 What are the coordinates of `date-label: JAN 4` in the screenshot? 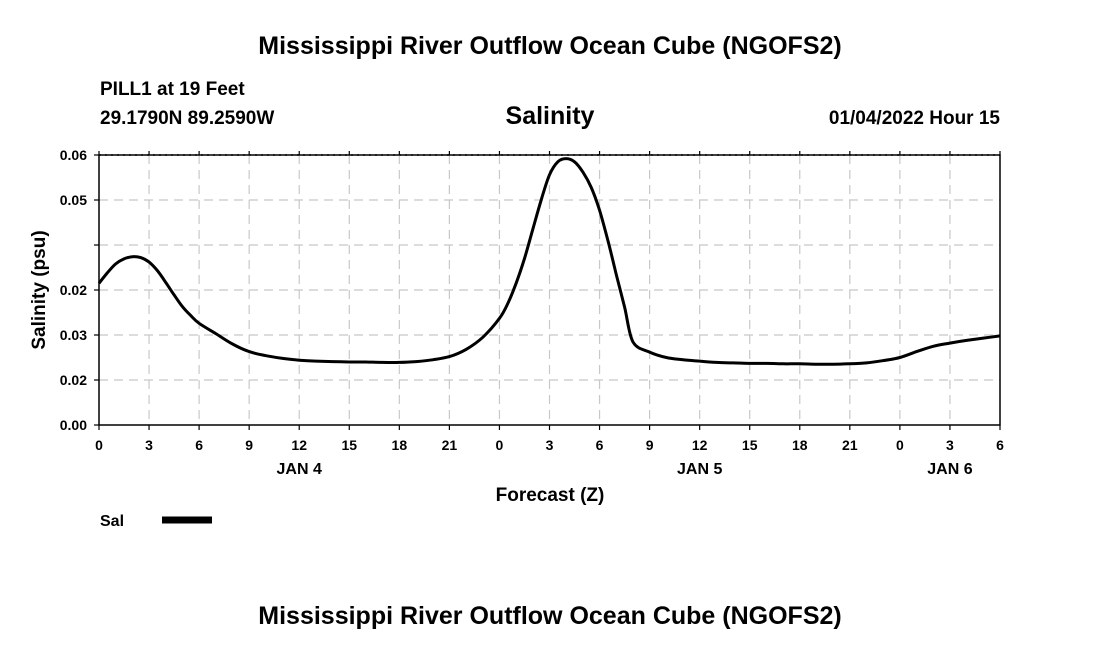 It's located at (299, 469).